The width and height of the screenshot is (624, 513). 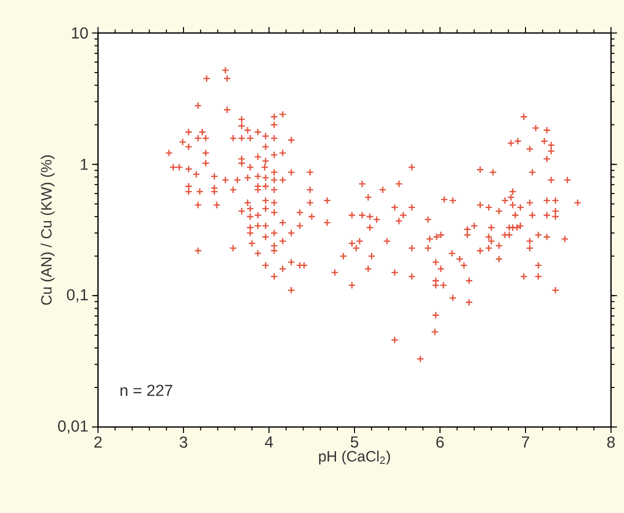 I want to click on x-tick-label: 3, so click(x=184, y=442).